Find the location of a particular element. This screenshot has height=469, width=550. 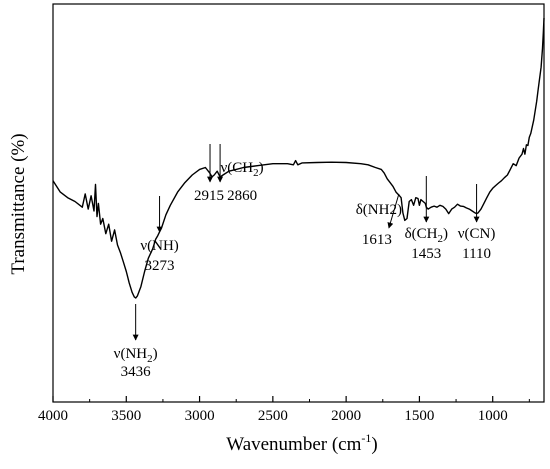

x-tick-label: 3000 is located at coordinates (200, 416).